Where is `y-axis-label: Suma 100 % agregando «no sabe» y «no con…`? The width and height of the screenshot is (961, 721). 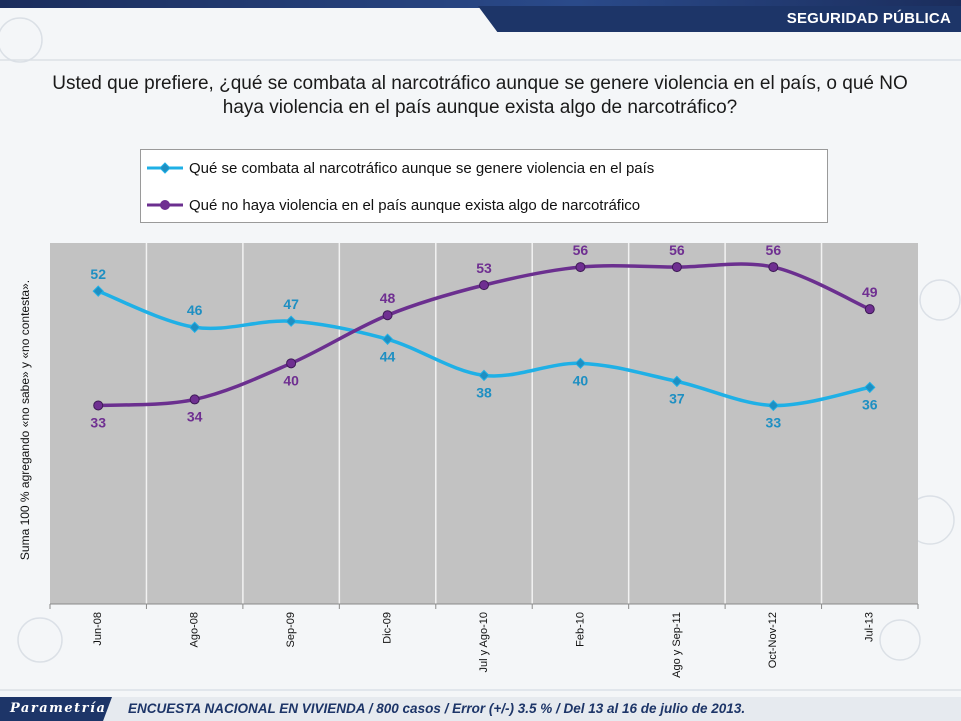
y-axis-label: Suma 100 % agregando «no sabe» y «no con… is located at coordinates (25, 420).